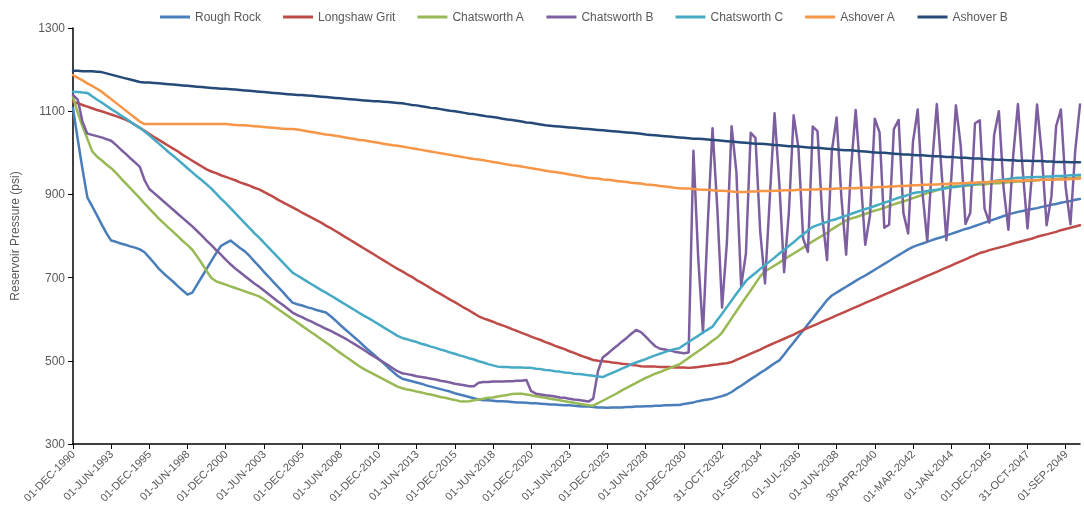 This screenshot has width=1084, height=516. What do you see at coordinates (52, 111) in the screenshot?
I see `y-tick-label: 1100` at bounding box center [52, 111].